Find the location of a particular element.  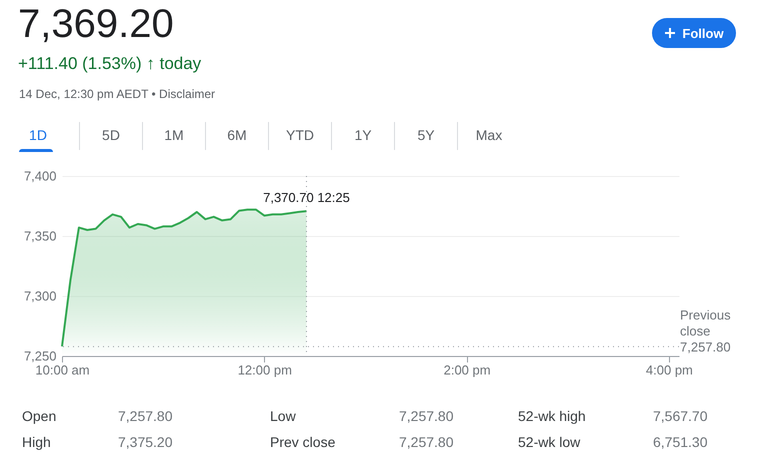

text: 6M is located at coordinates (237, 135).